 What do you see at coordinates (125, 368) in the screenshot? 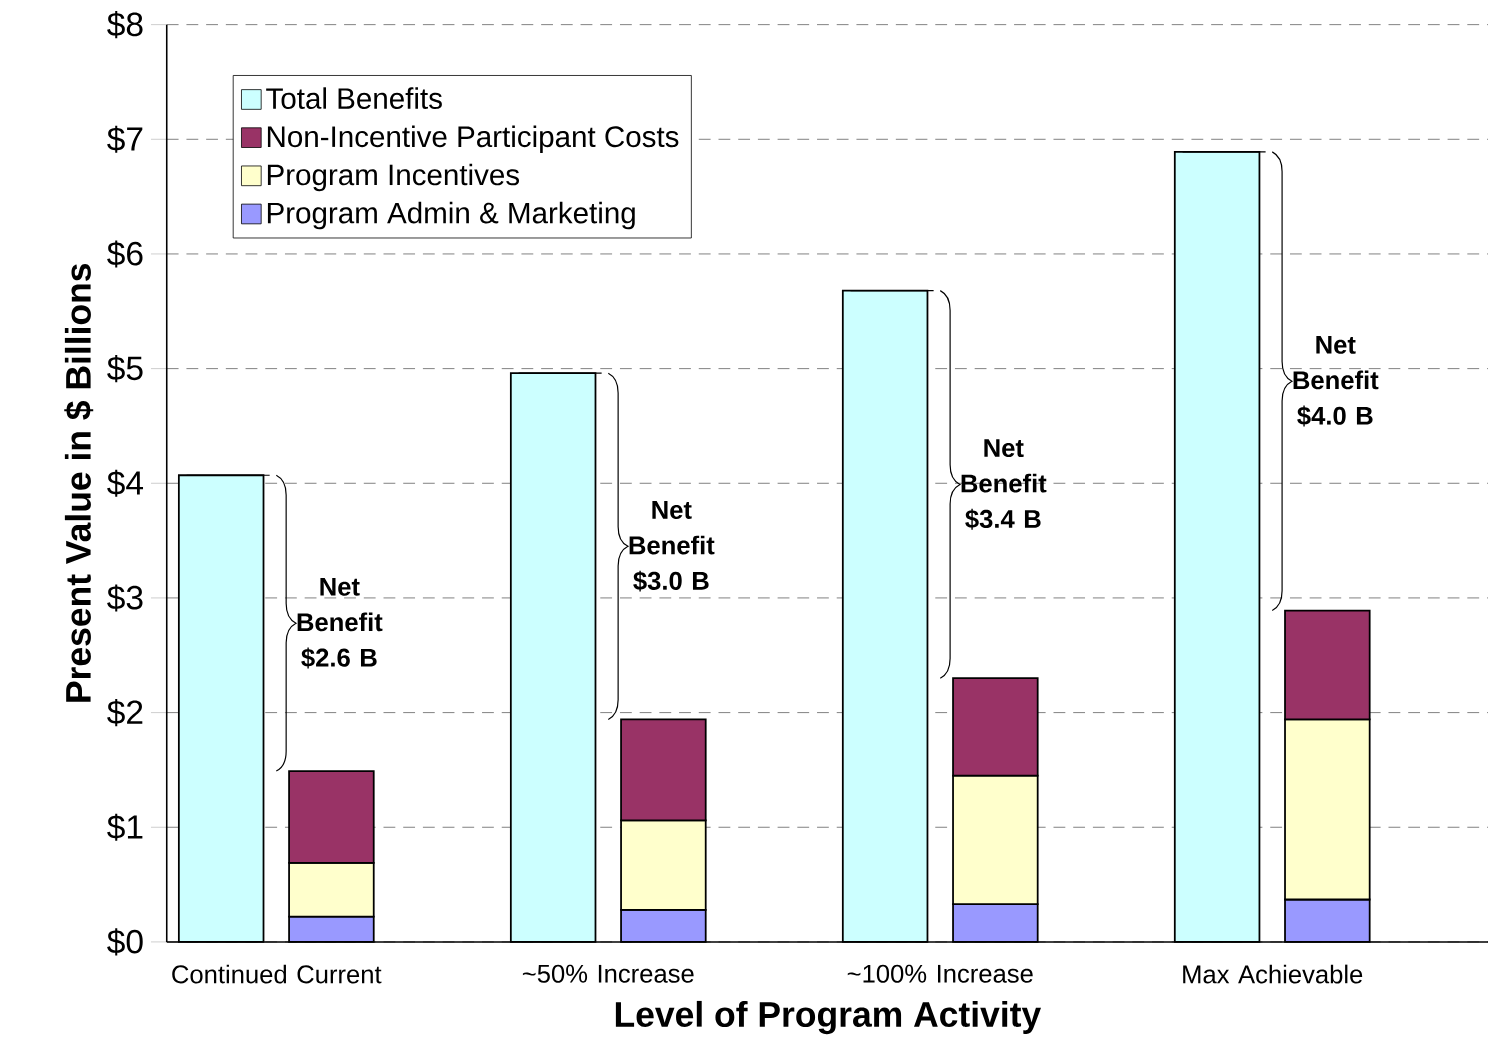
I see `y-tick-label: $5` at bounding box center [125, 368].